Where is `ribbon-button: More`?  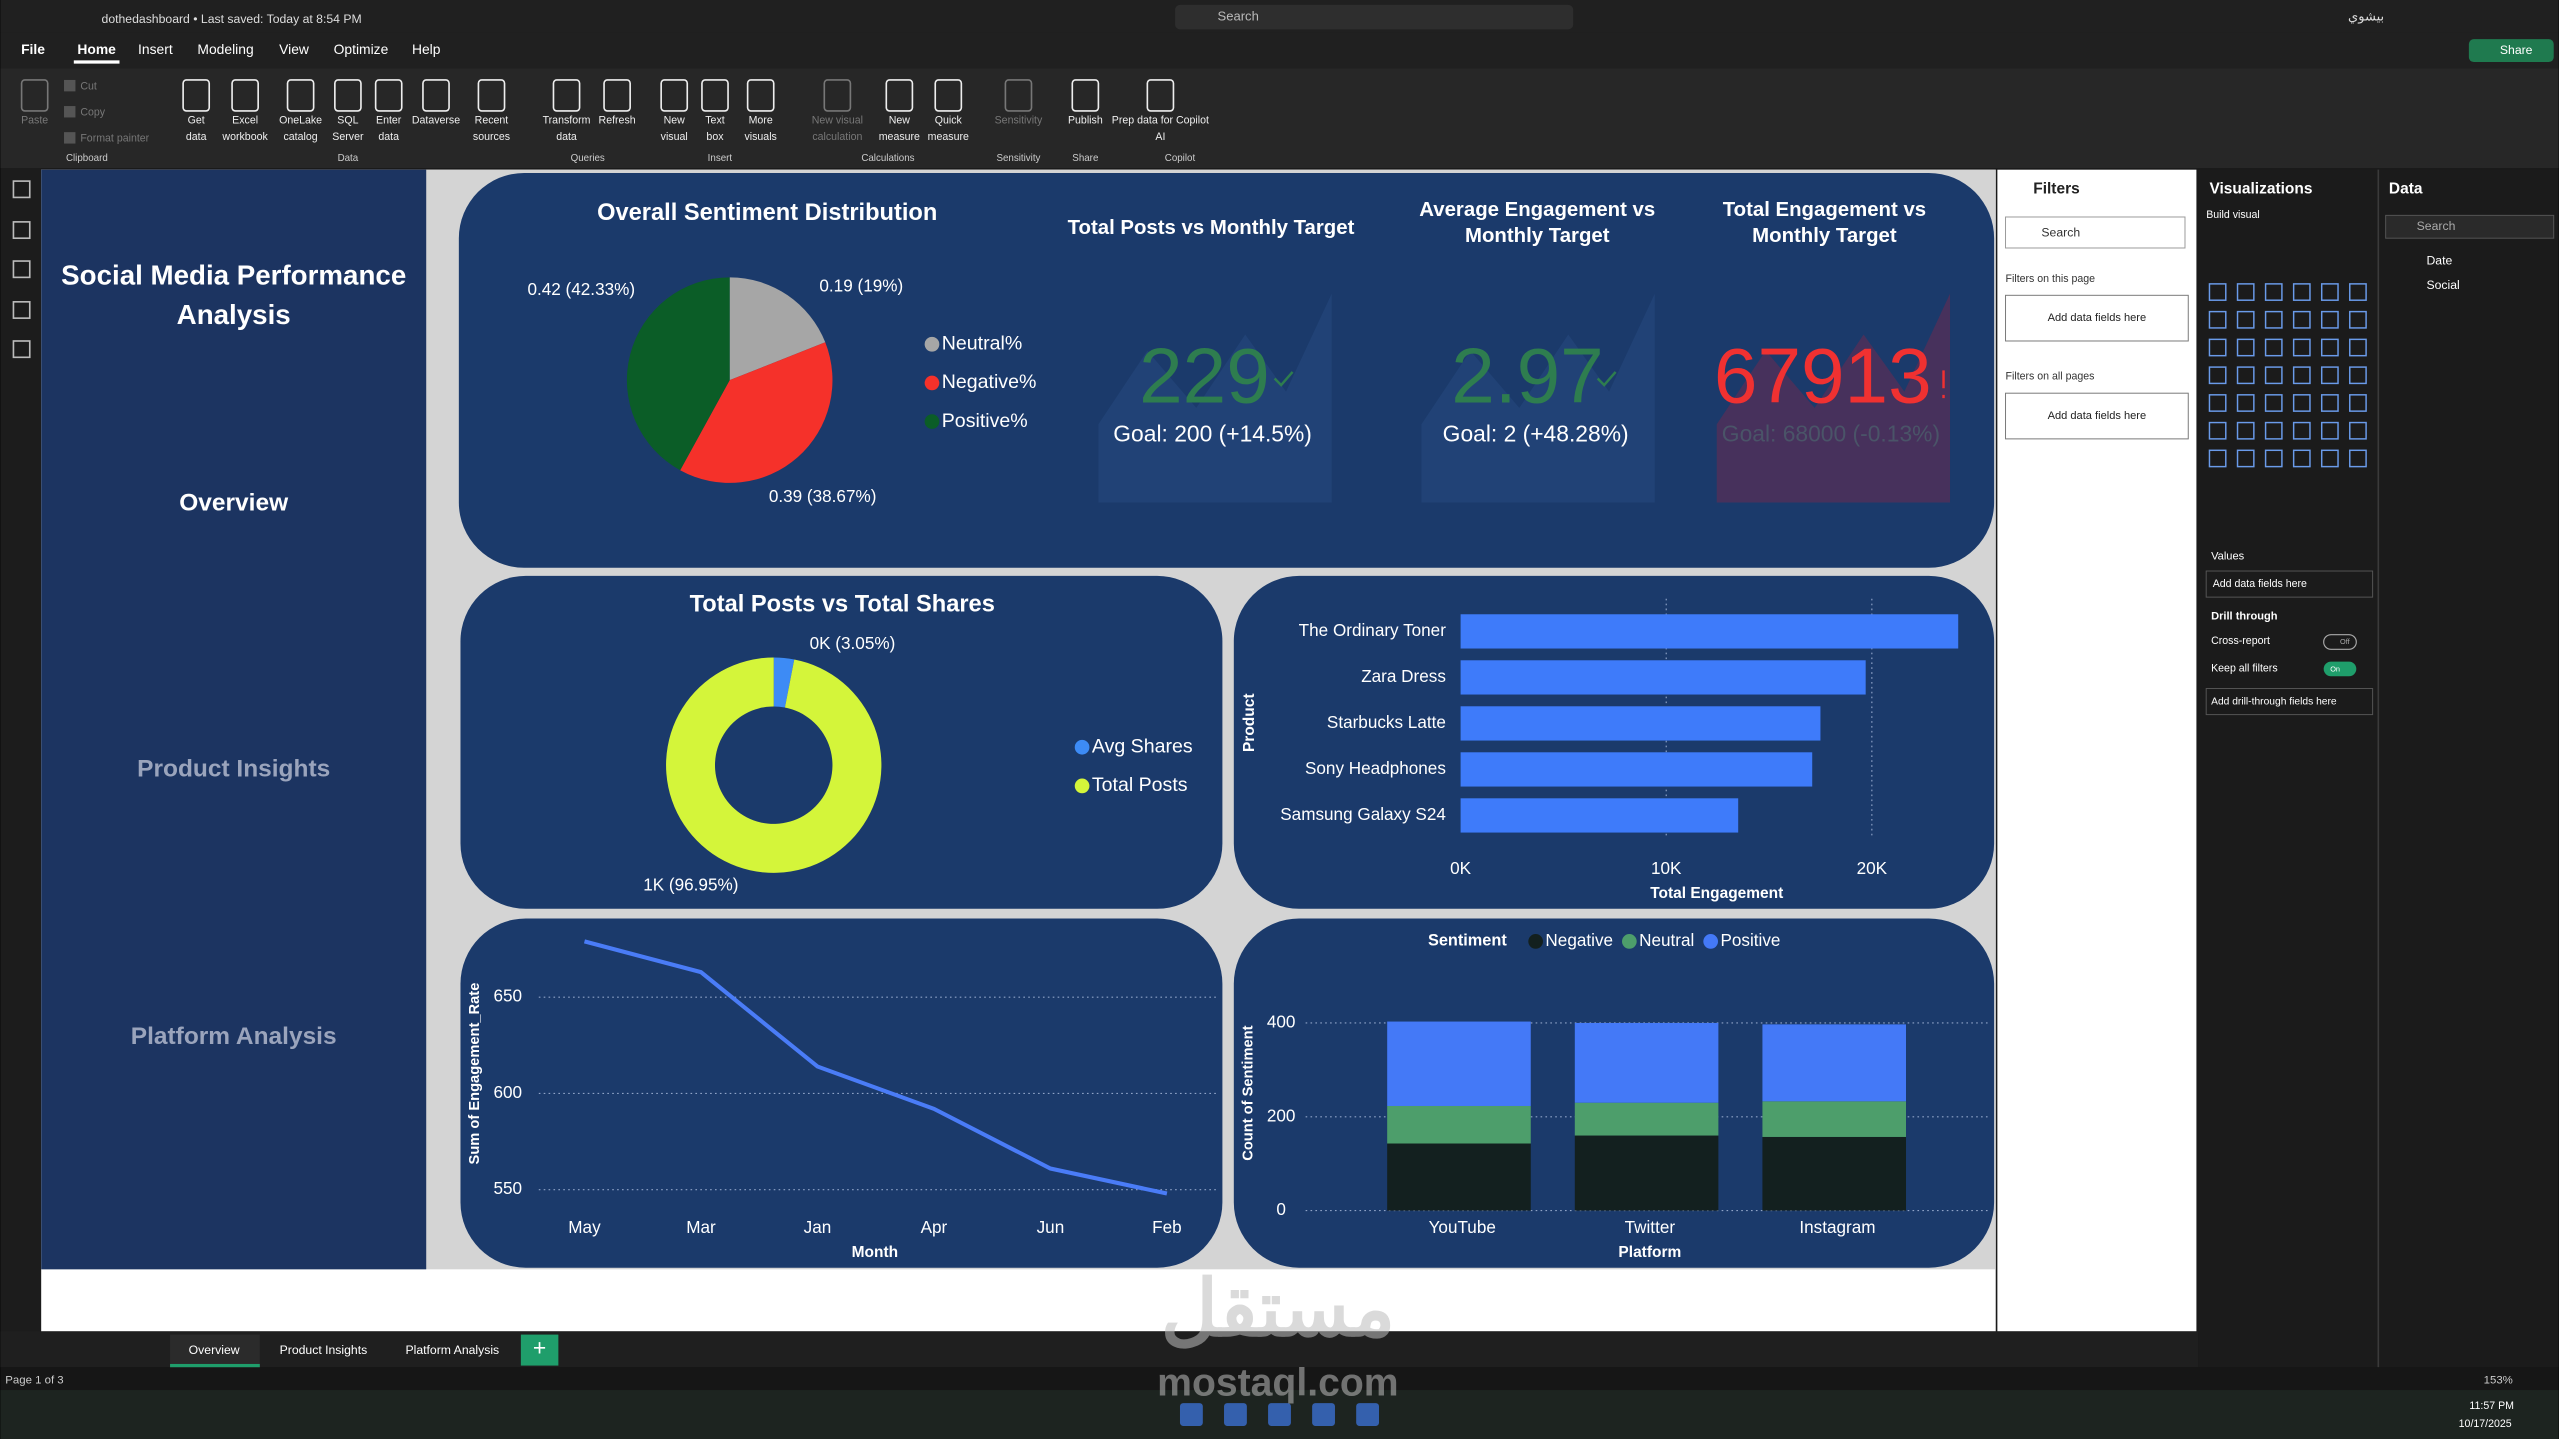 ribbon-button: More is located at coordinates (761, 121).